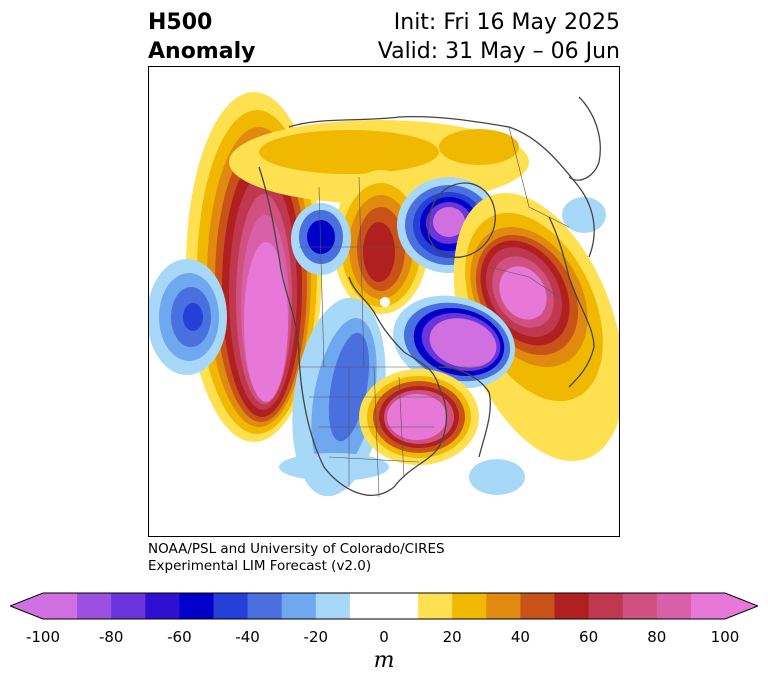  What do you see at coordinates (452, 637) in the screenshot?
I see `colorbar-tick-label: 20` at bounding box center [452, 637].